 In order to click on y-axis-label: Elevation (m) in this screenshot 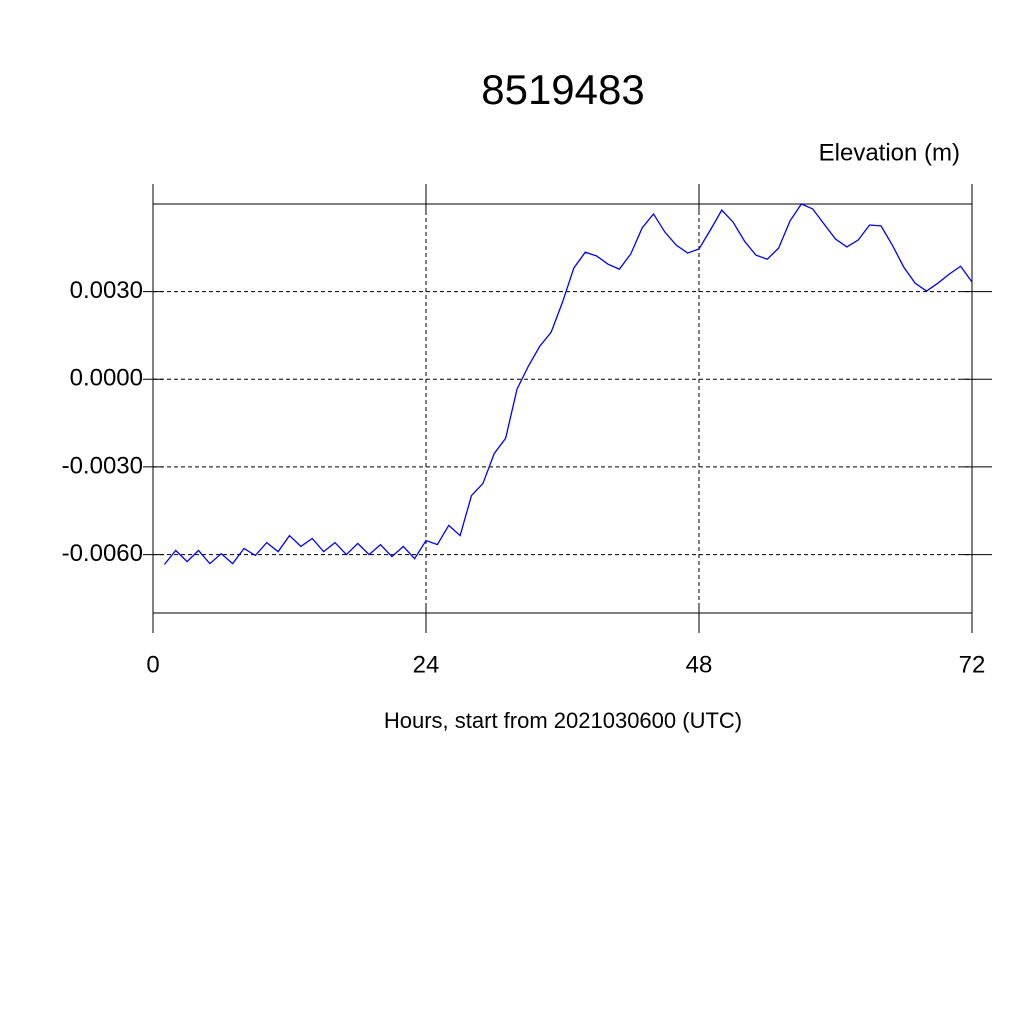, I will do `click(889, 152)`.